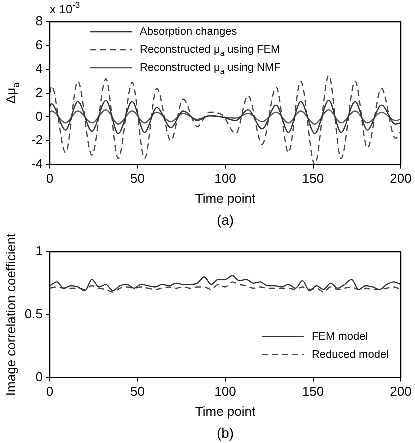  I want to click on y-axis-title: Δμa, so click(13, 93).